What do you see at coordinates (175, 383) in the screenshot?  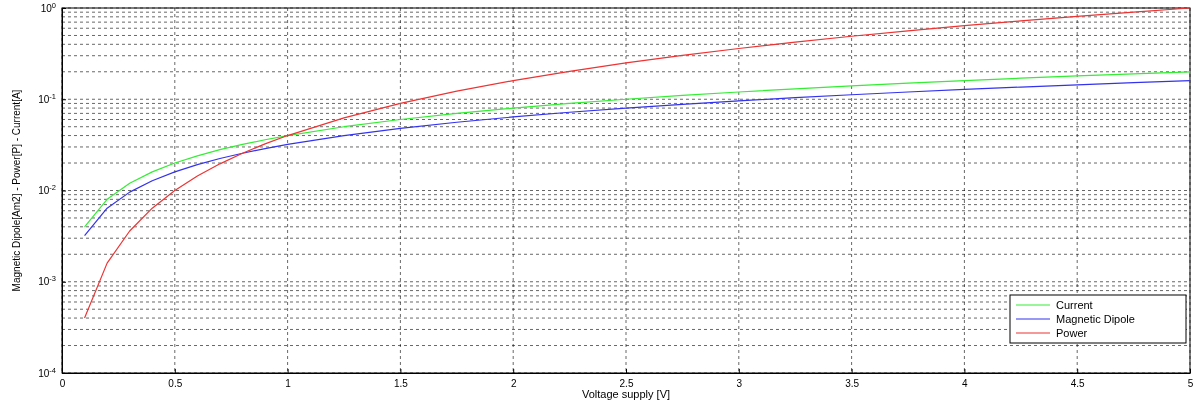 I see `x-tick-label: 0.5` at bounding box center [175, 383].